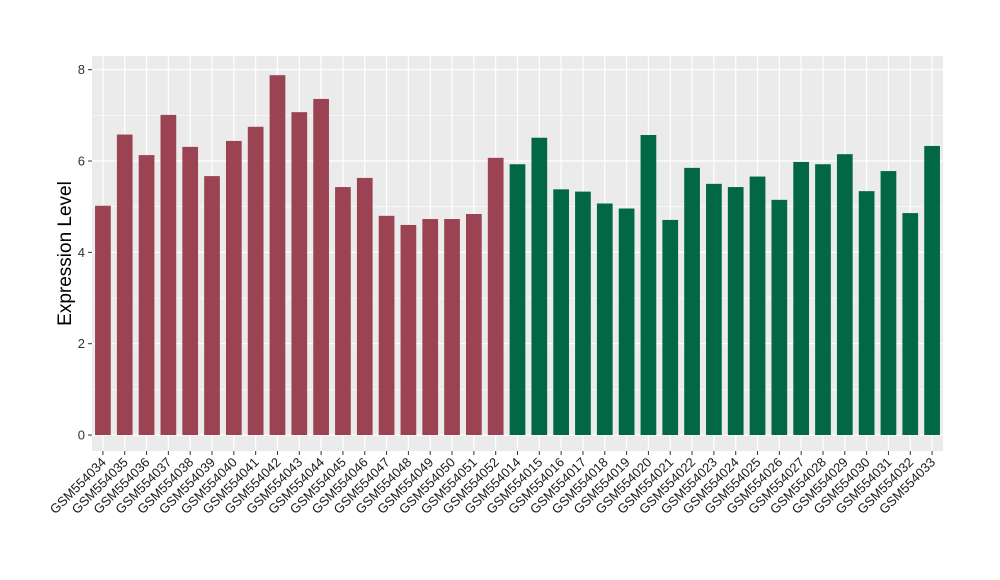 The image size is (1000, 580). What do you see at coordinates (648, 285) in the screenshot?
I see `bar-GSM554020` at bounding box center [648, 285].